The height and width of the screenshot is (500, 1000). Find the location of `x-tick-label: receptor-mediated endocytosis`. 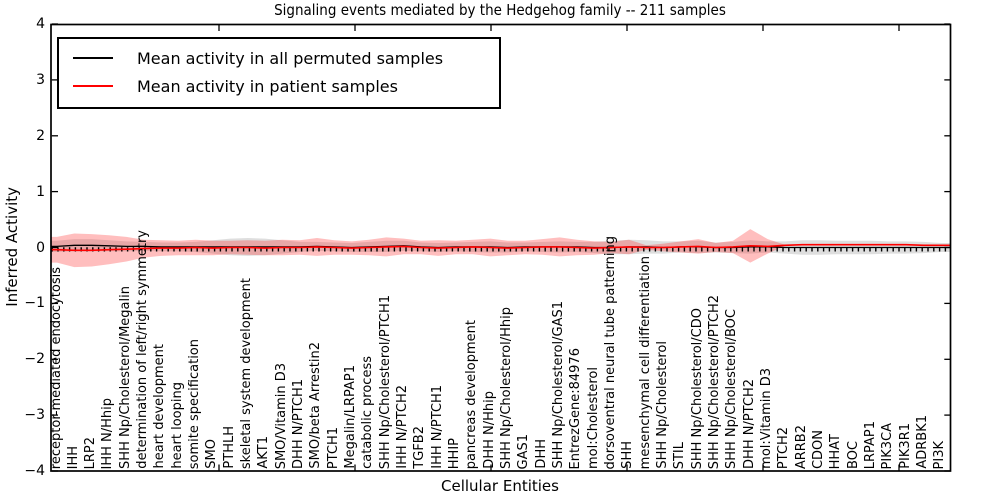

x-tick-label: receptor-mediated endocytosis is located at coordinates (56, 367).